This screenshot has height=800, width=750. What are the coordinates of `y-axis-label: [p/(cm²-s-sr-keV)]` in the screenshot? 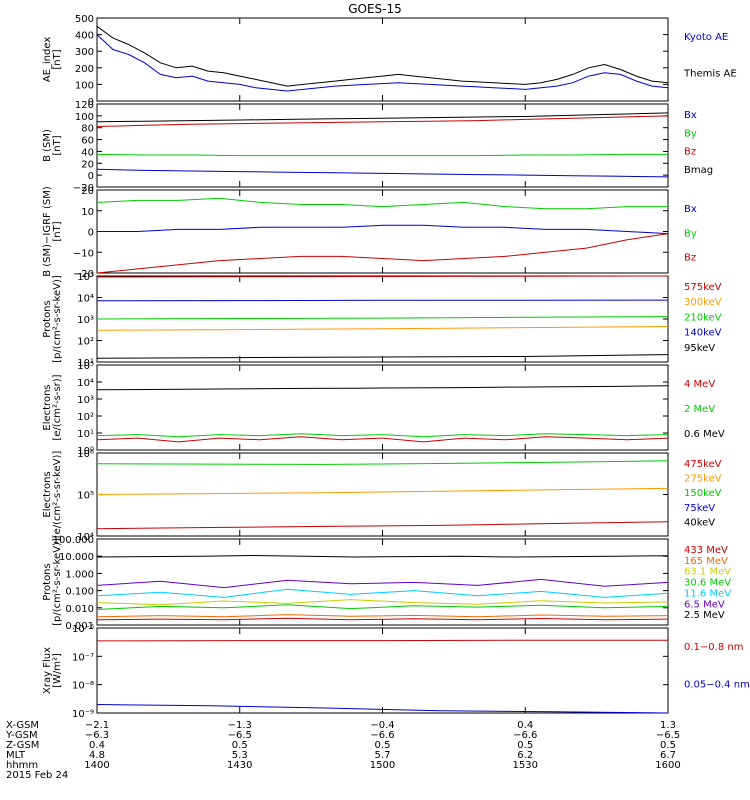 It's located at (57, 582).